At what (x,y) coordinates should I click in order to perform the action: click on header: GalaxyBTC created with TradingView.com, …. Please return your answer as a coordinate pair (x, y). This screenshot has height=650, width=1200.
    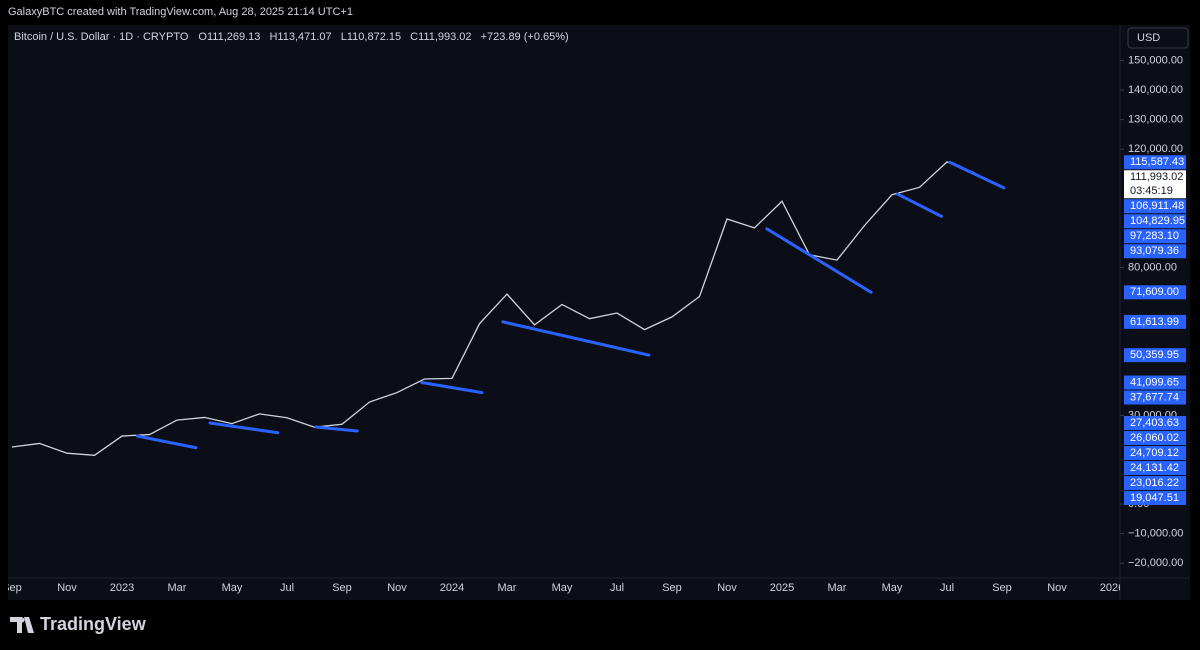
    Looking at the image, I should click on (180, 12).